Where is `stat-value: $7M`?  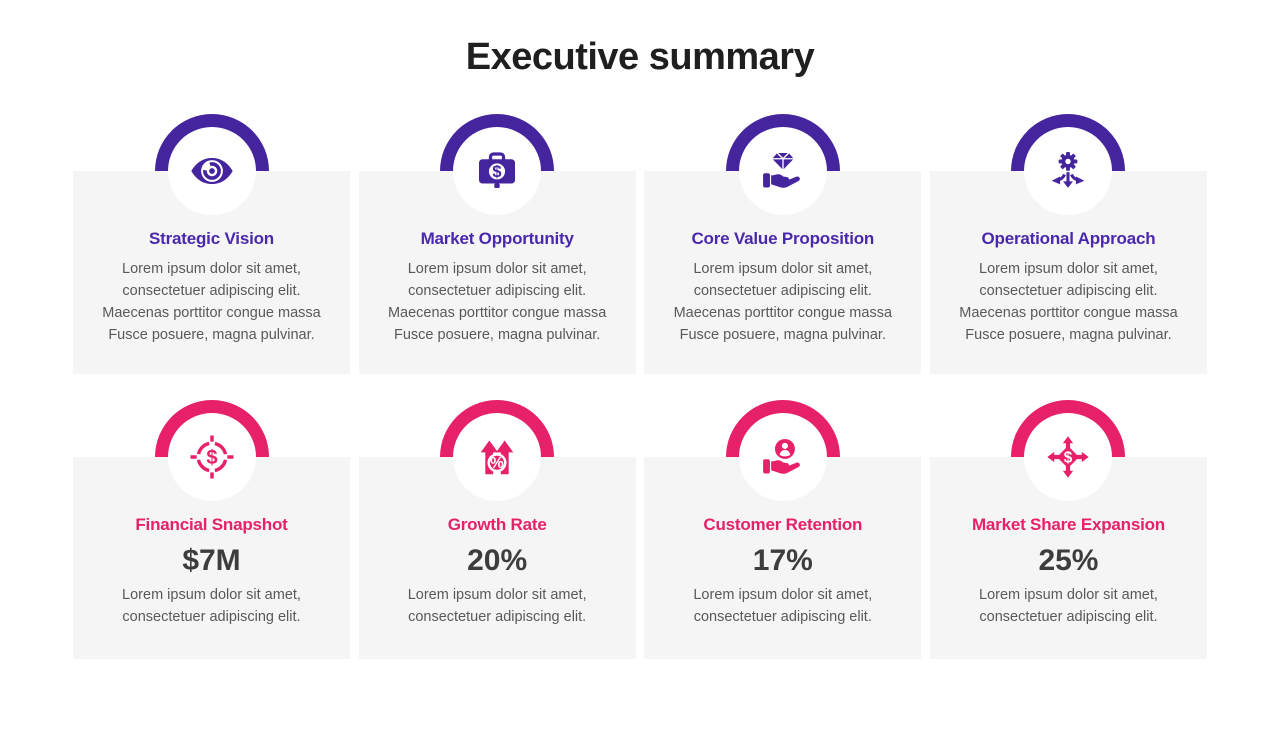
stat-value: $7M is located at coordinates (211, 560).